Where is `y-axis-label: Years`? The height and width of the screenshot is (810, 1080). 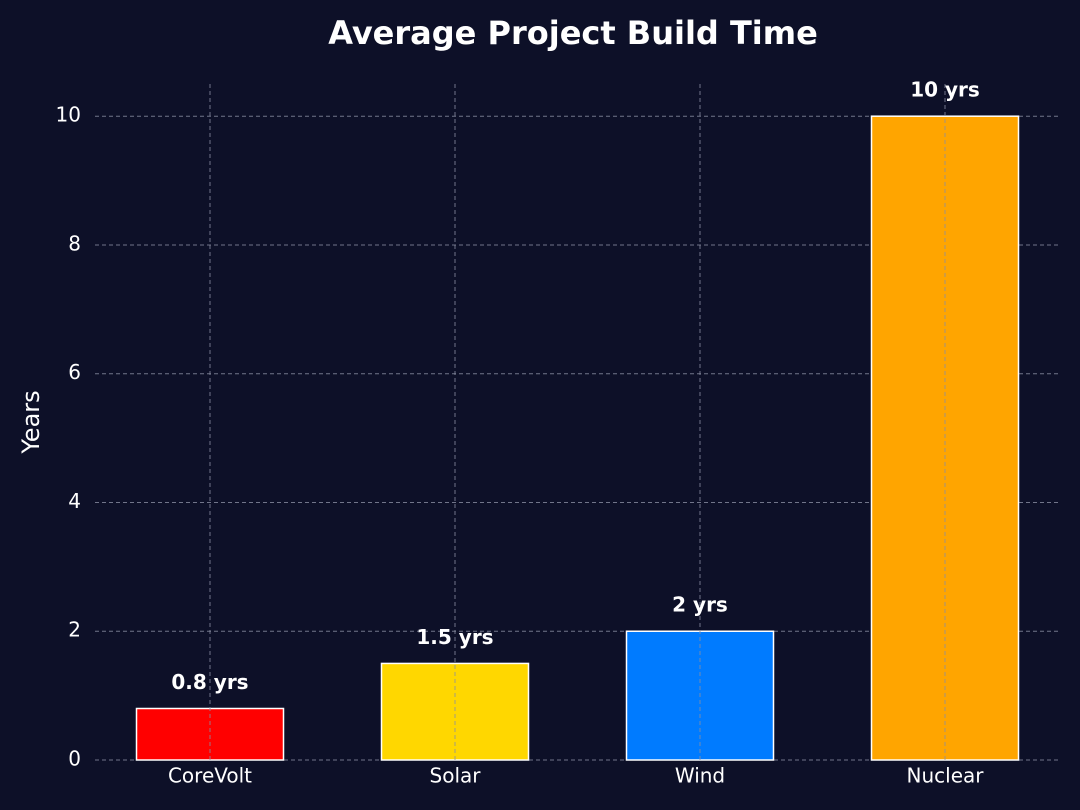 y-axis-label: Years is located at coordinates (31, 422).